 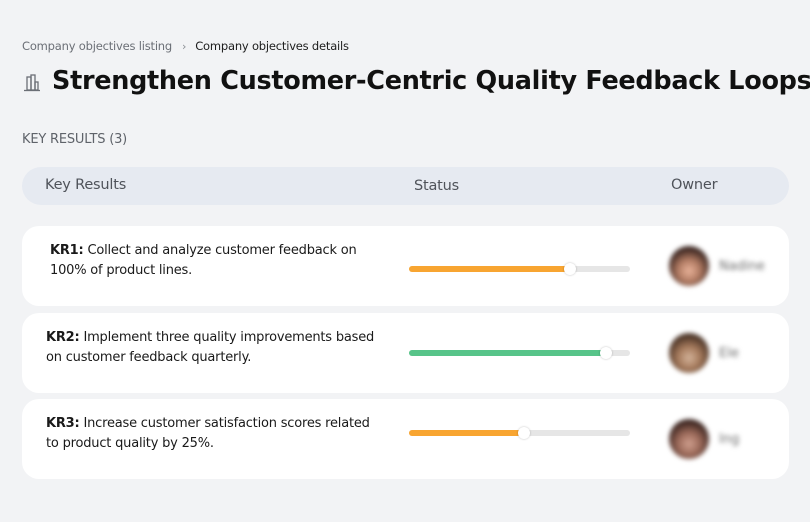 I want to click on key-result-code: KR3:, so click(x=63, y=423).